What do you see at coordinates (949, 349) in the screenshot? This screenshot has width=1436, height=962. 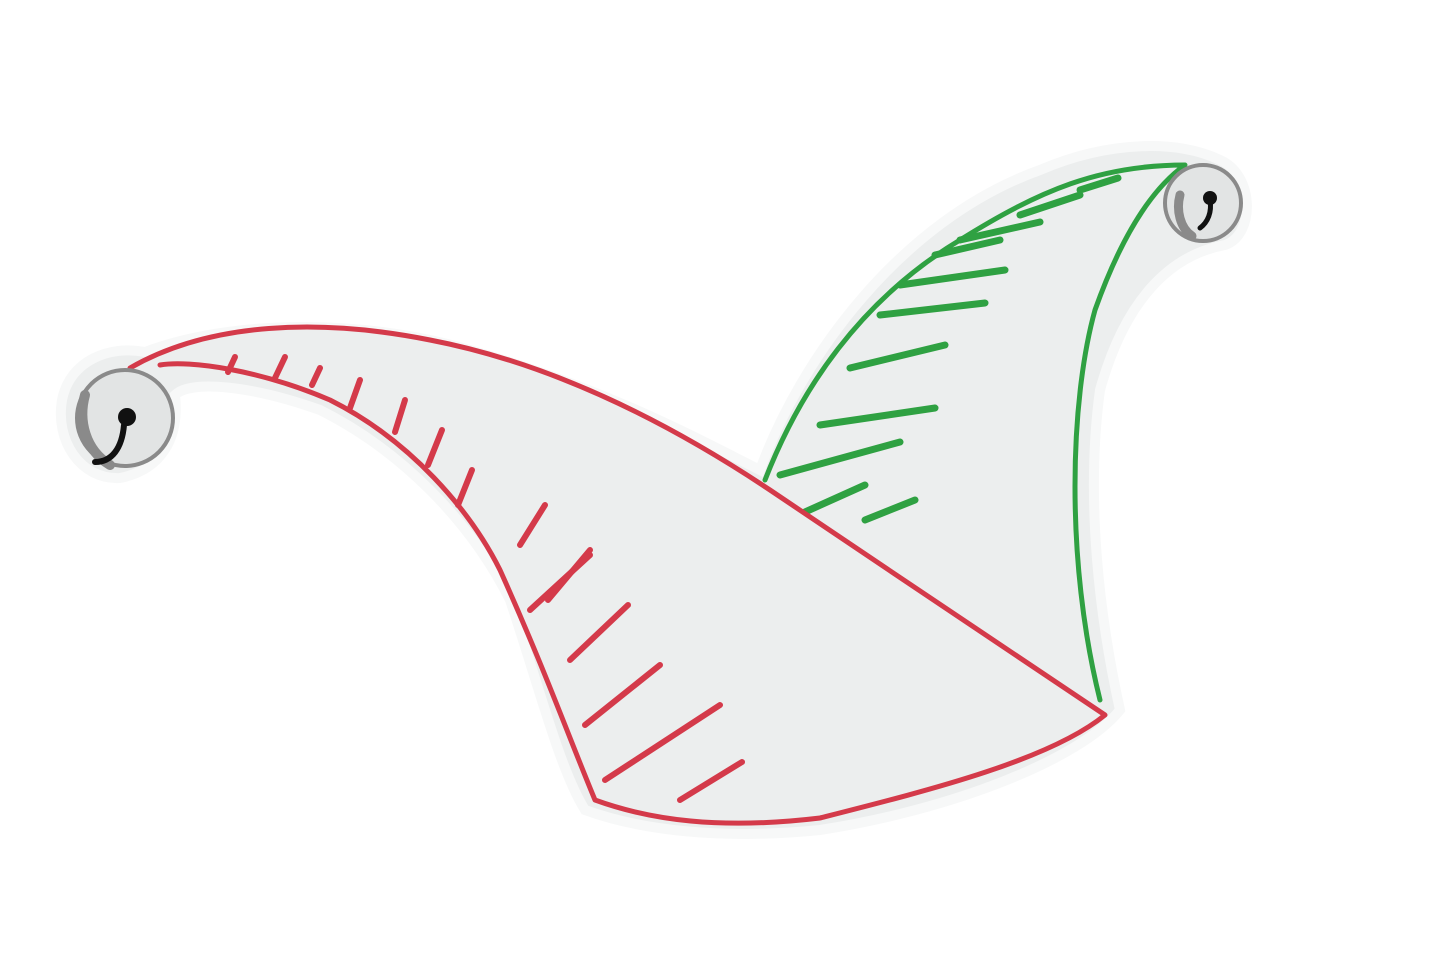 I see `green-hatching` at bounding box center [949, 349].